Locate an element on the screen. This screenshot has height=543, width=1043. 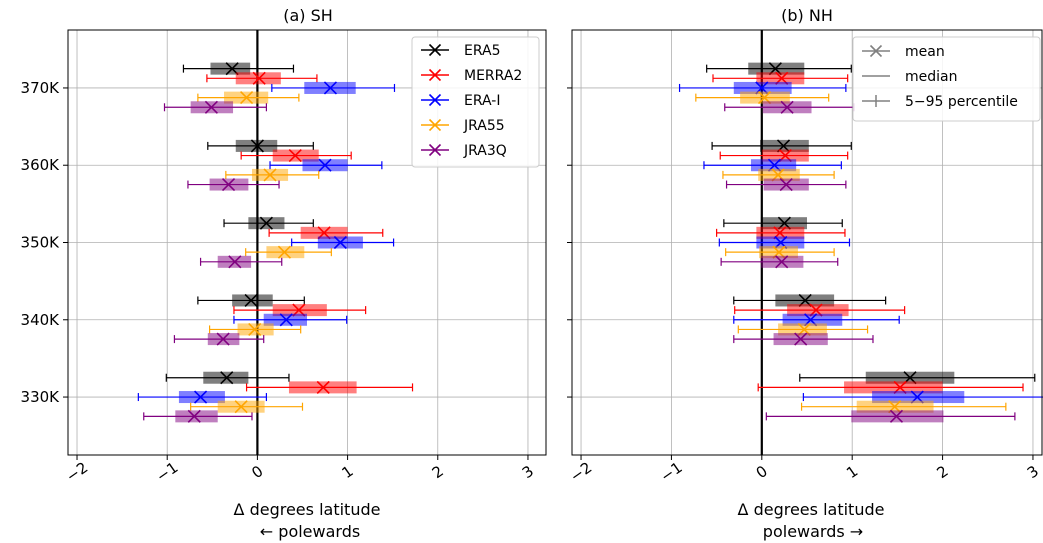
legend-item: ERA-I is located at coordinates (460, 101).